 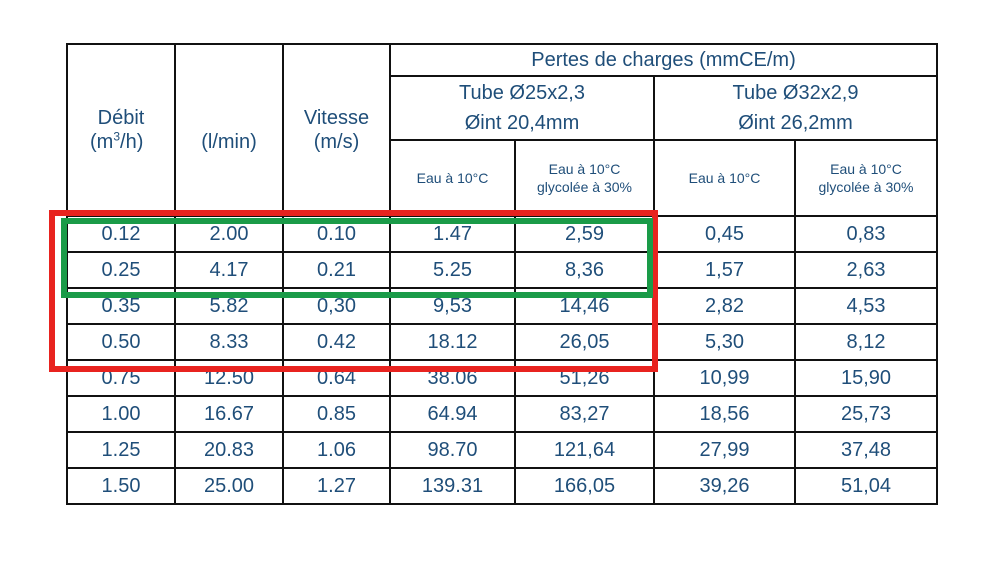 I want to click on header-debit-lmin: (l/min), so click(x=229, y=130).